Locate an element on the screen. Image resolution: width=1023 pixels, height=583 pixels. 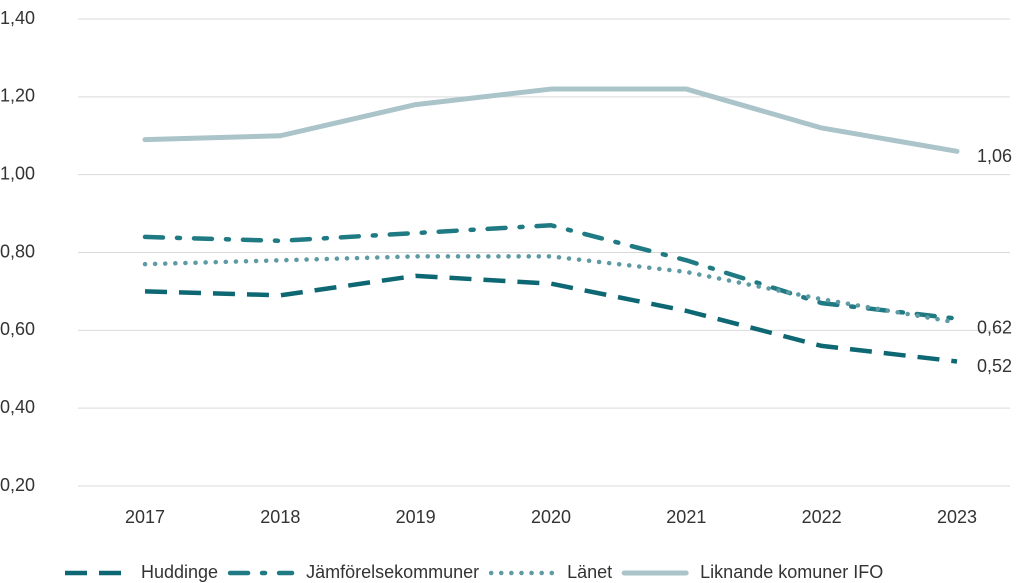
x-tick-label: 2021 is located at coordinates (686, 517).